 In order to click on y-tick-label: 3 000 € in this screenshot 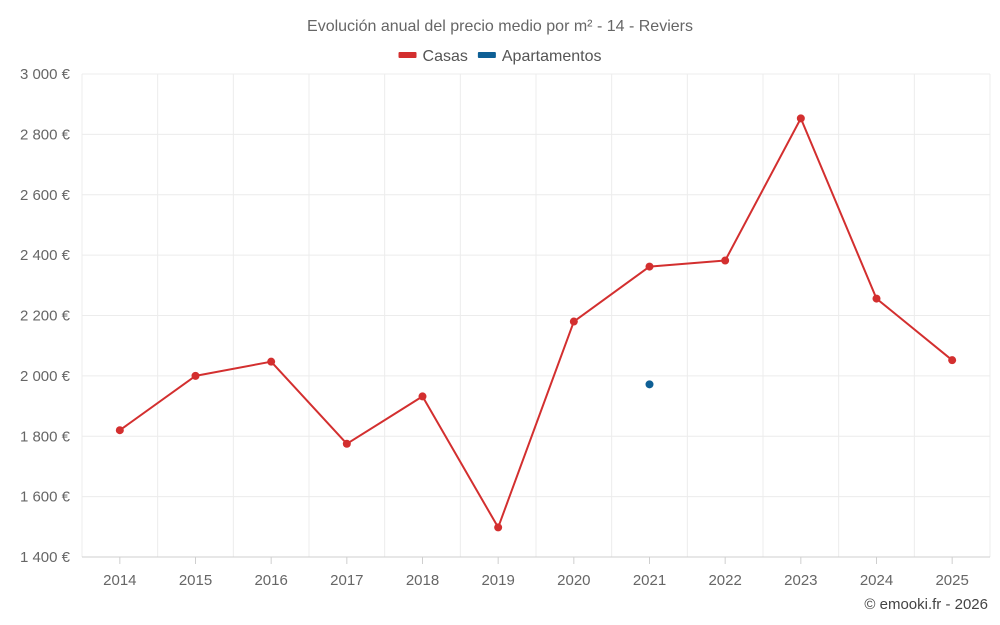, I will do `click(45, 74)`.